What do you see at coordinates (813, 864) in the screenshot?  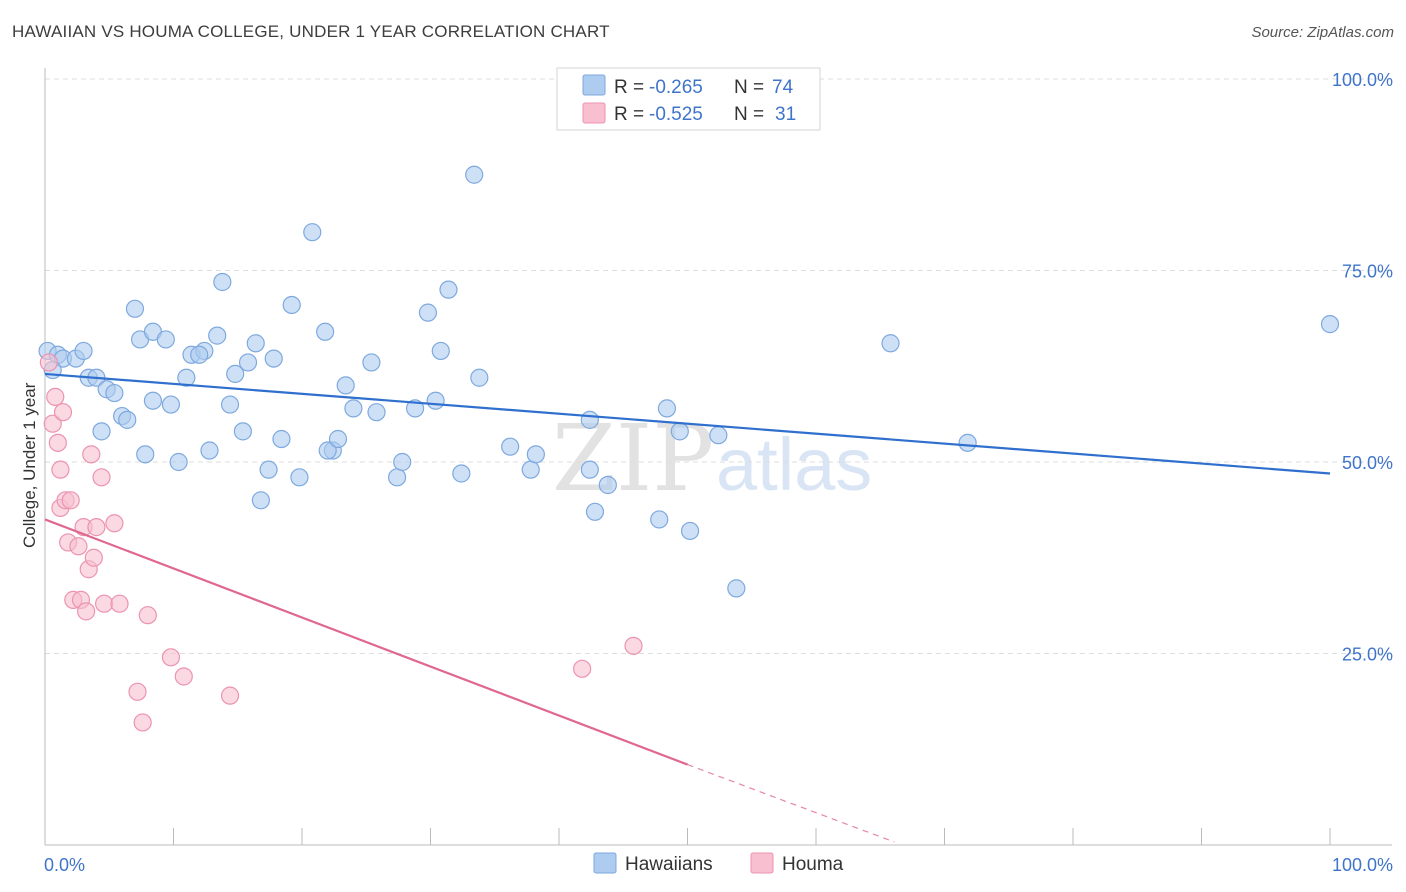 I see `series-legend-houma: Houma` at bounding box center [813, 864].